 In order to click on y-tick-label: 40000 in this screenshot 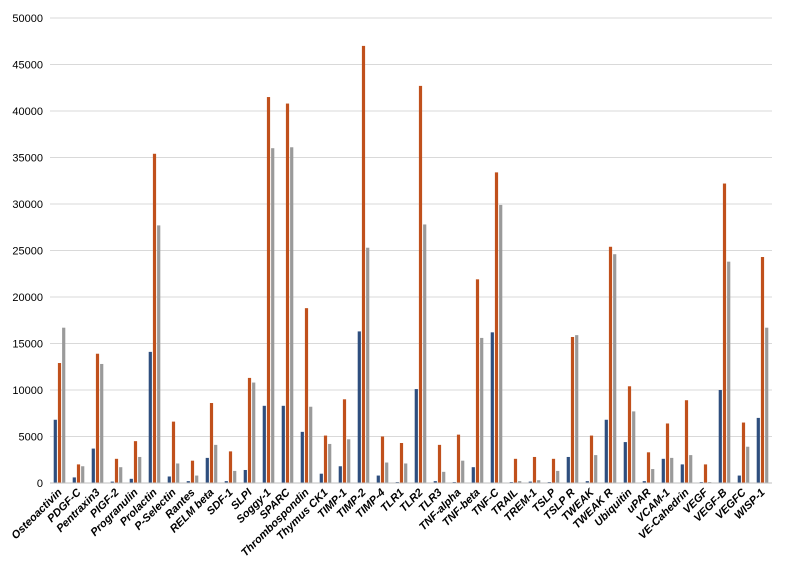, I will do `click(27, 112)`.